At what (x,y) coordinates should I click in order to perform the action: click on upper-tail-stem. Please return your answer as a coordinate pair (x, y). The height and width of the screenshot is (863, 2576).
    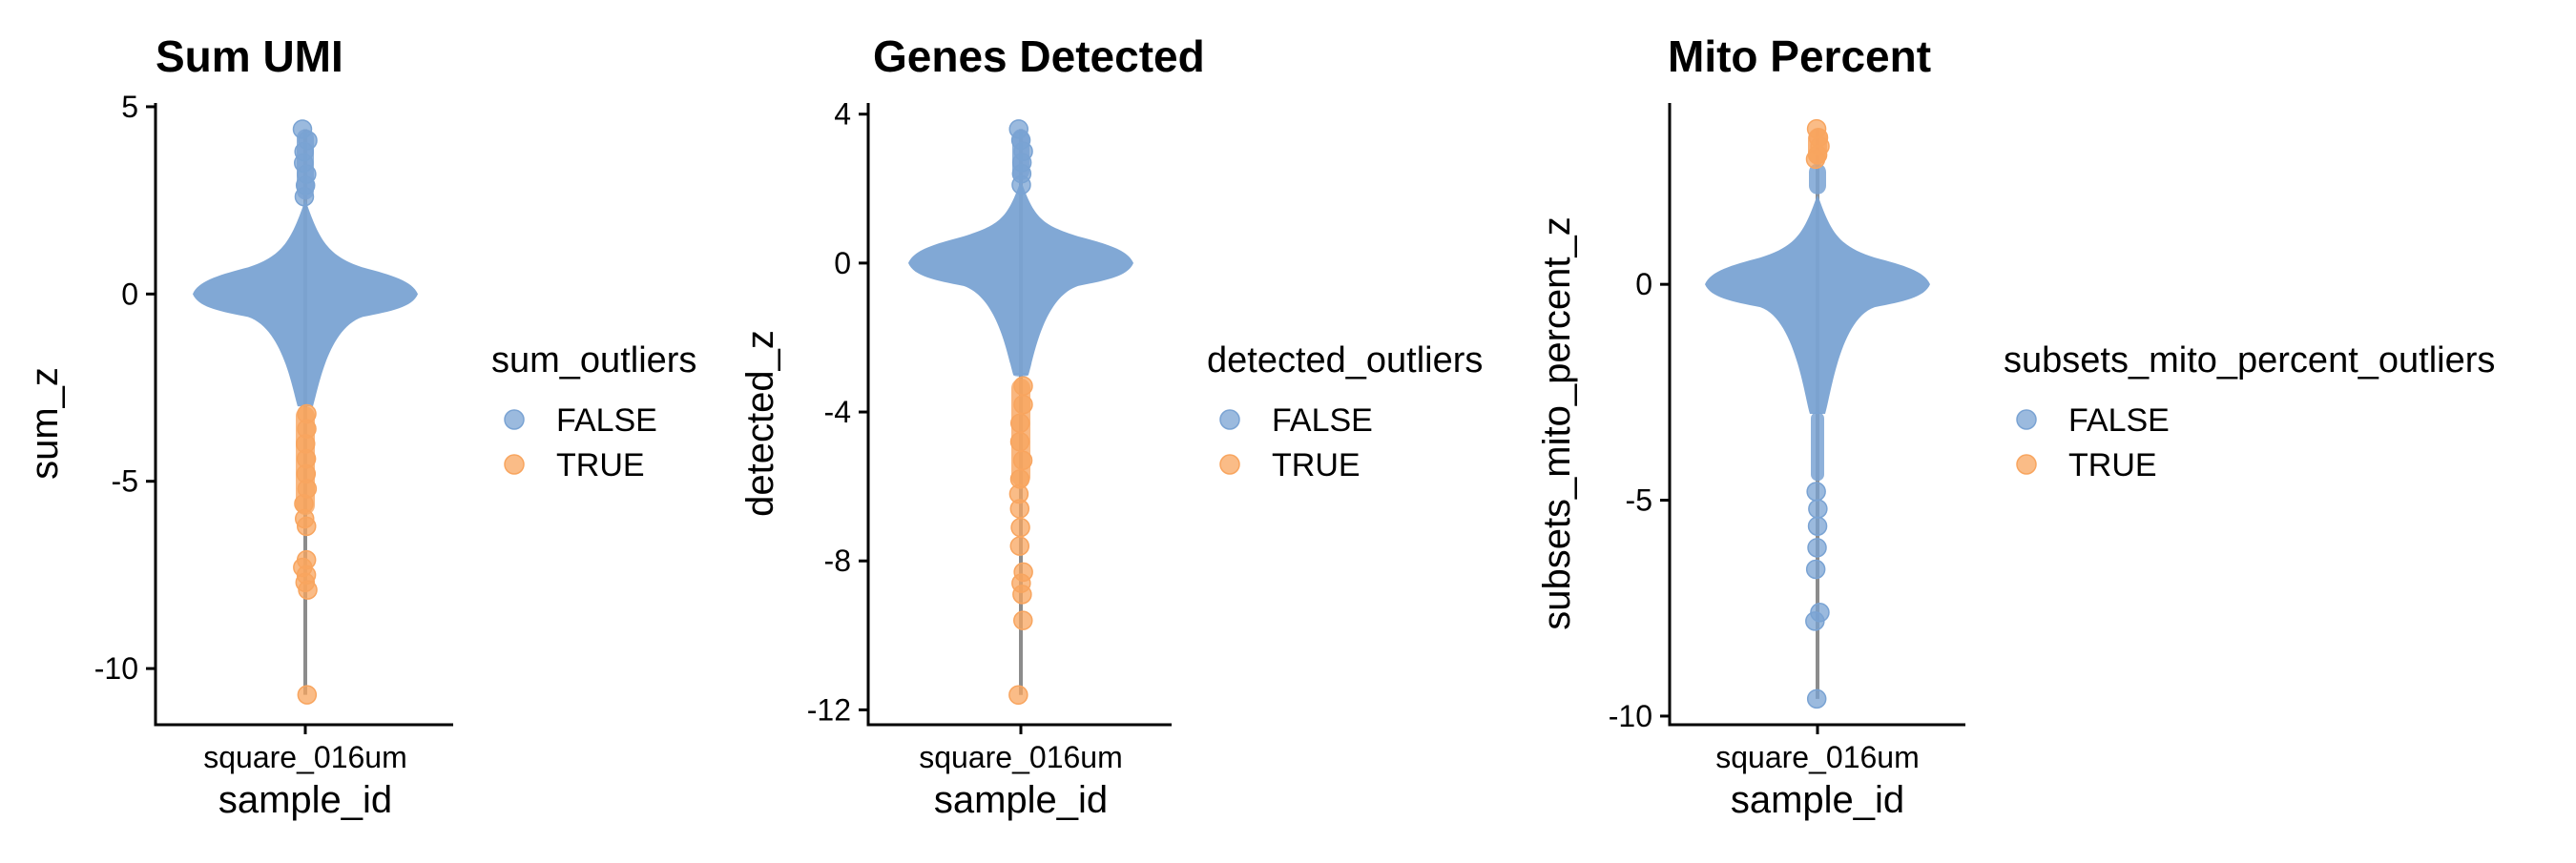
    Looking at the image, I should click on (1817, 179).